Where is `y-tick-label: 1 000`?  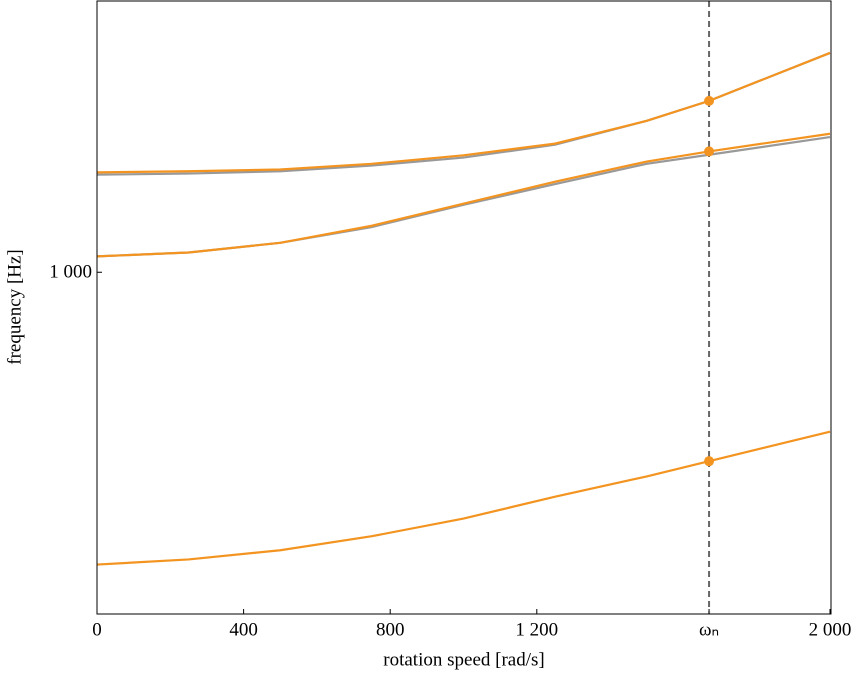 y-tick-label: 1 000 is located at coordinates (70, 272).